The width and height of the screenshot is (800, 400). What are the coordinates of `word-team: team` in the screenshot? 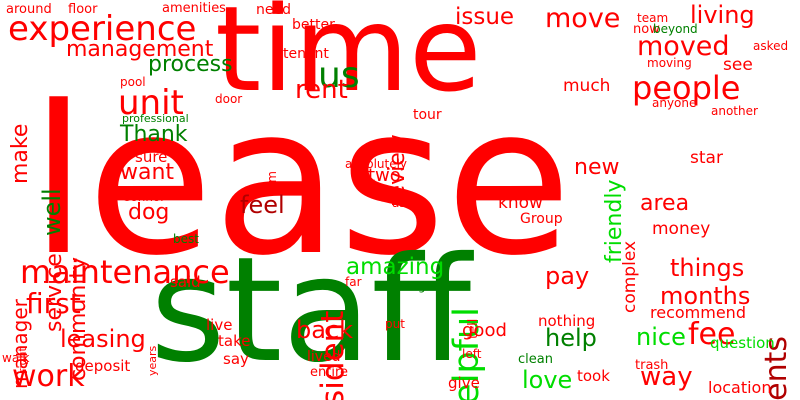 It's located at (653, 18).